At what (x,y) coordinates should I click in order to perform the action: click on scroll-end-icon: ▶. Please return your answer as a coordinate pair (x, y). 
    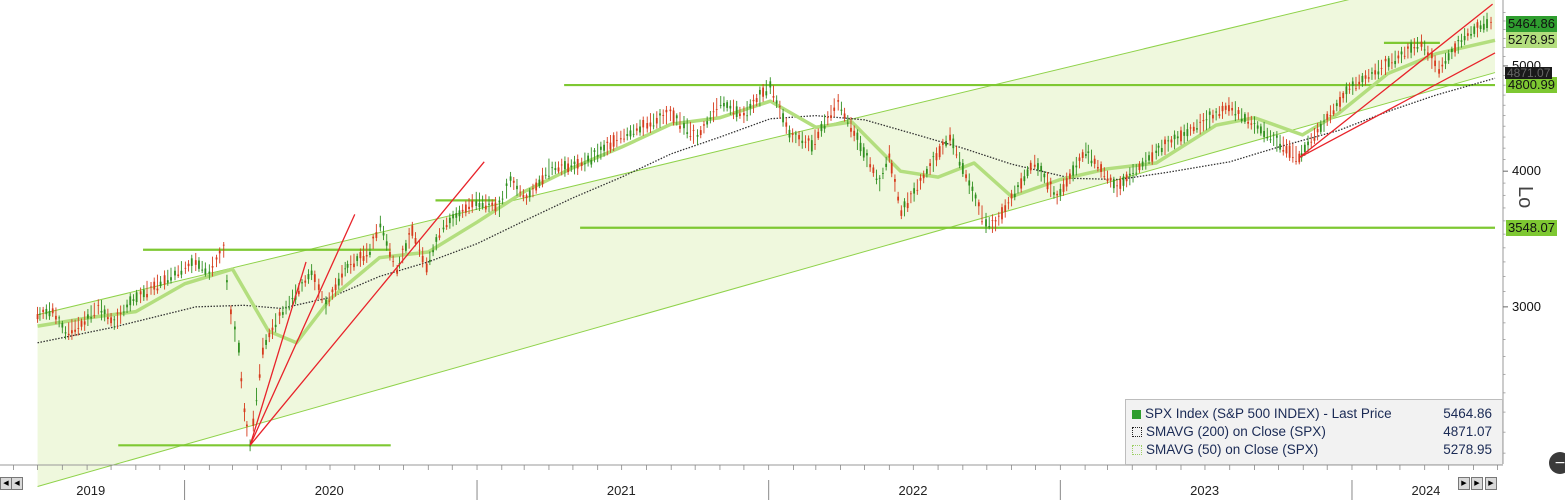
    Looking at the image, I should click on (1491, 483).